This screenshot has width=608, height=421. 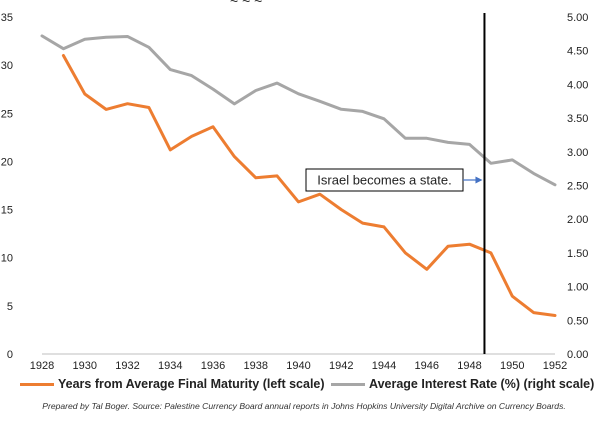 I want to click on y-right-tick-label: 4.00, so click(x=577, y=85).